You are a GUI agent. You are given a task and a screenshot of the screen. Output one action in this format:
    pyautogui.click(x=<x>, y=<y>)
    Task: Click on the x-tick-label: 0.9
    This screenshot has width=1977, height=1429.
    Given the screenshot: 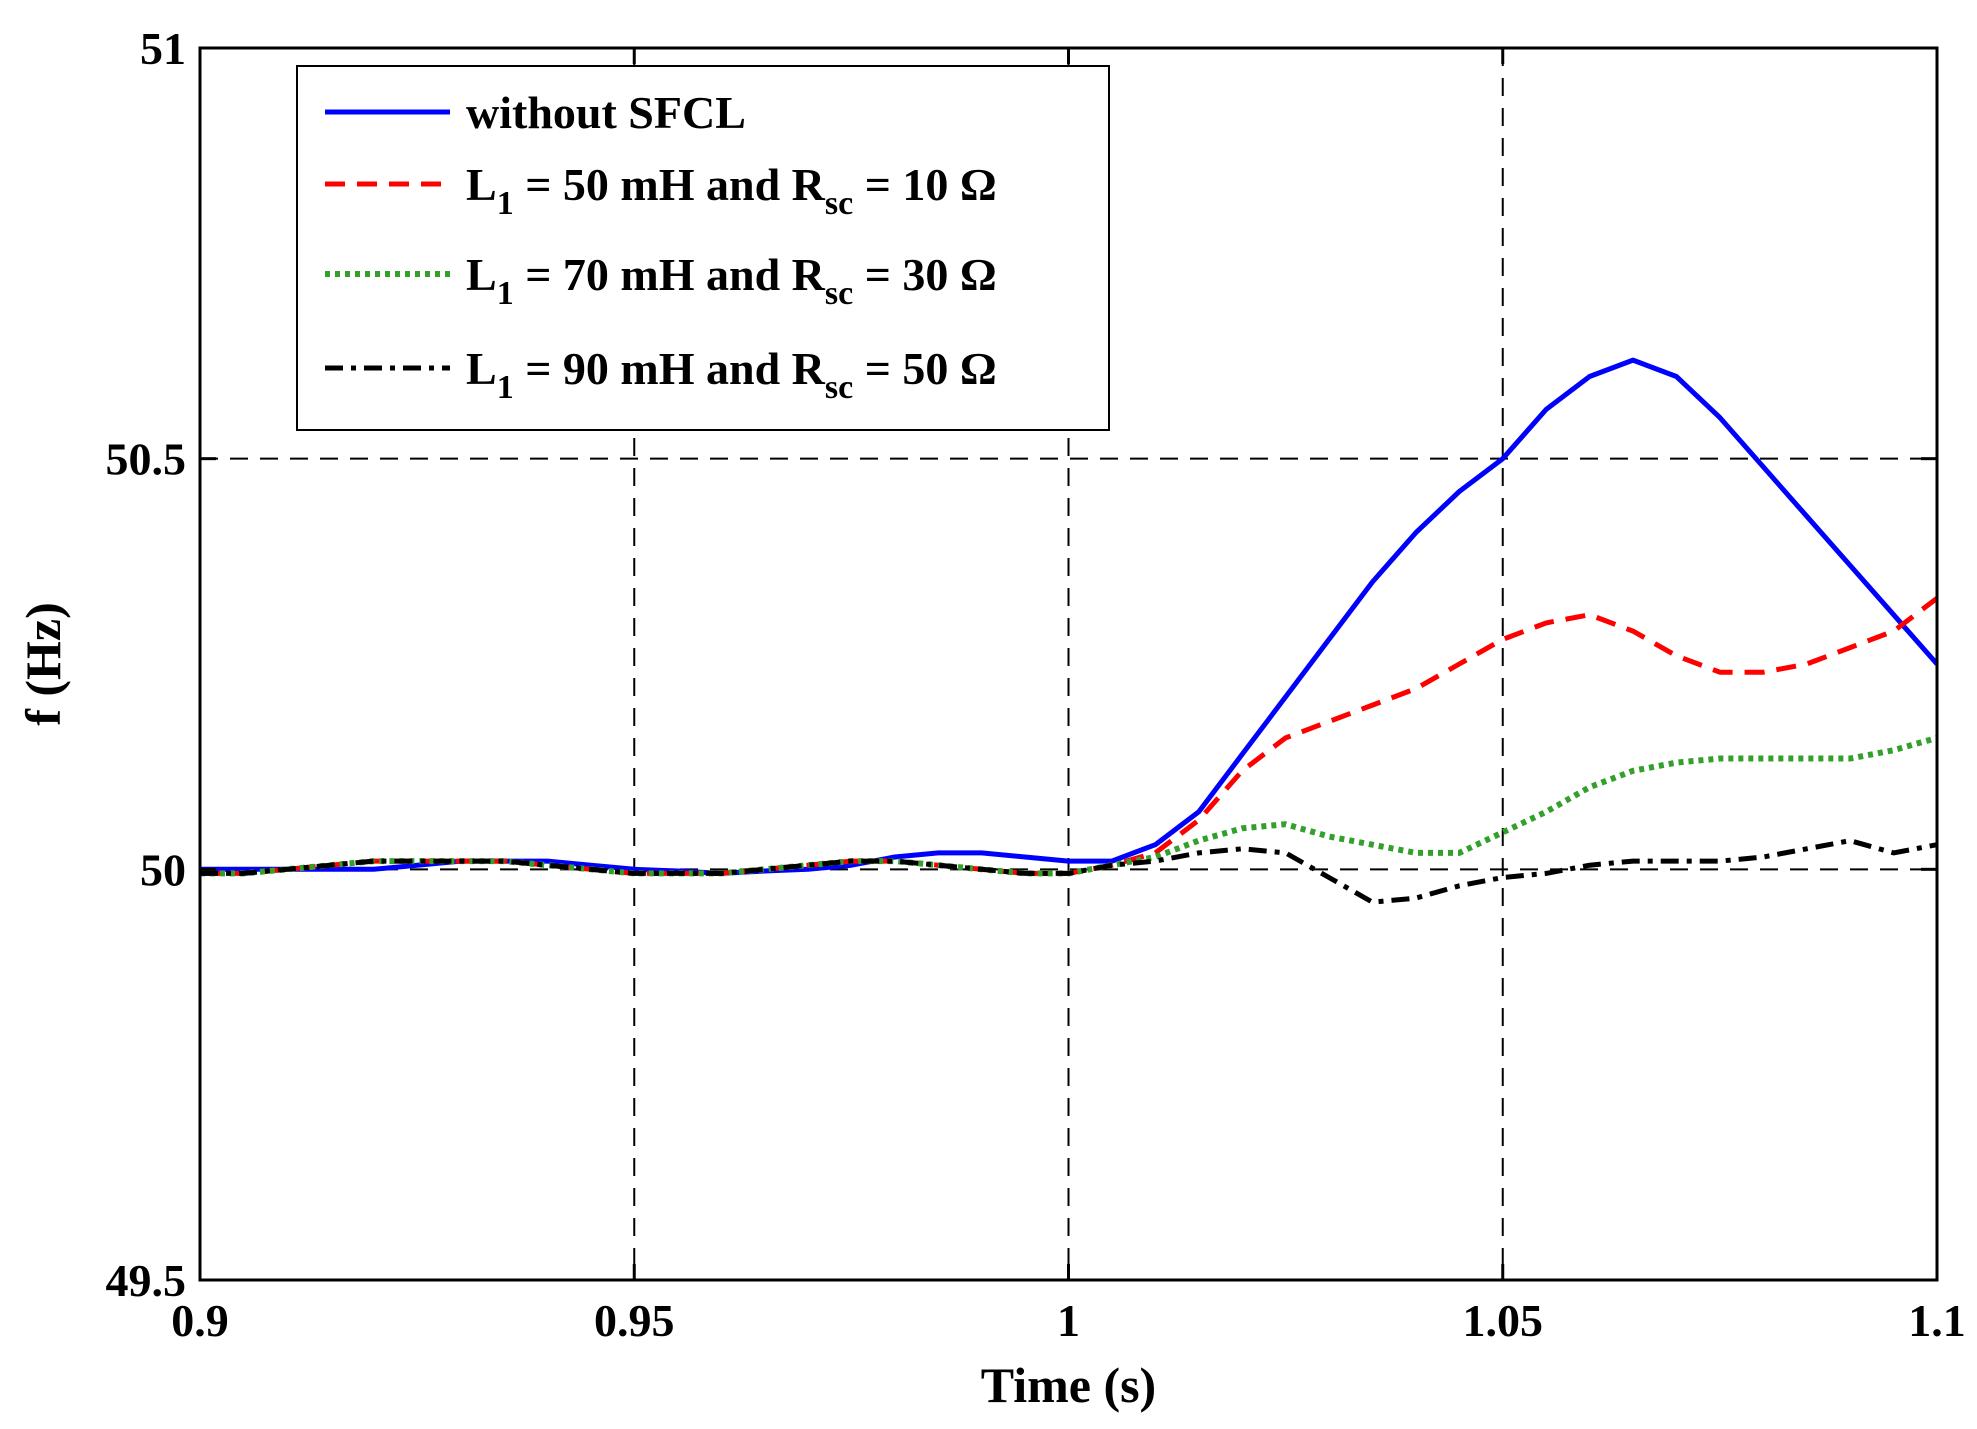 What is the action you would take?
    pyautogui.click(x=200, y=1320)
    